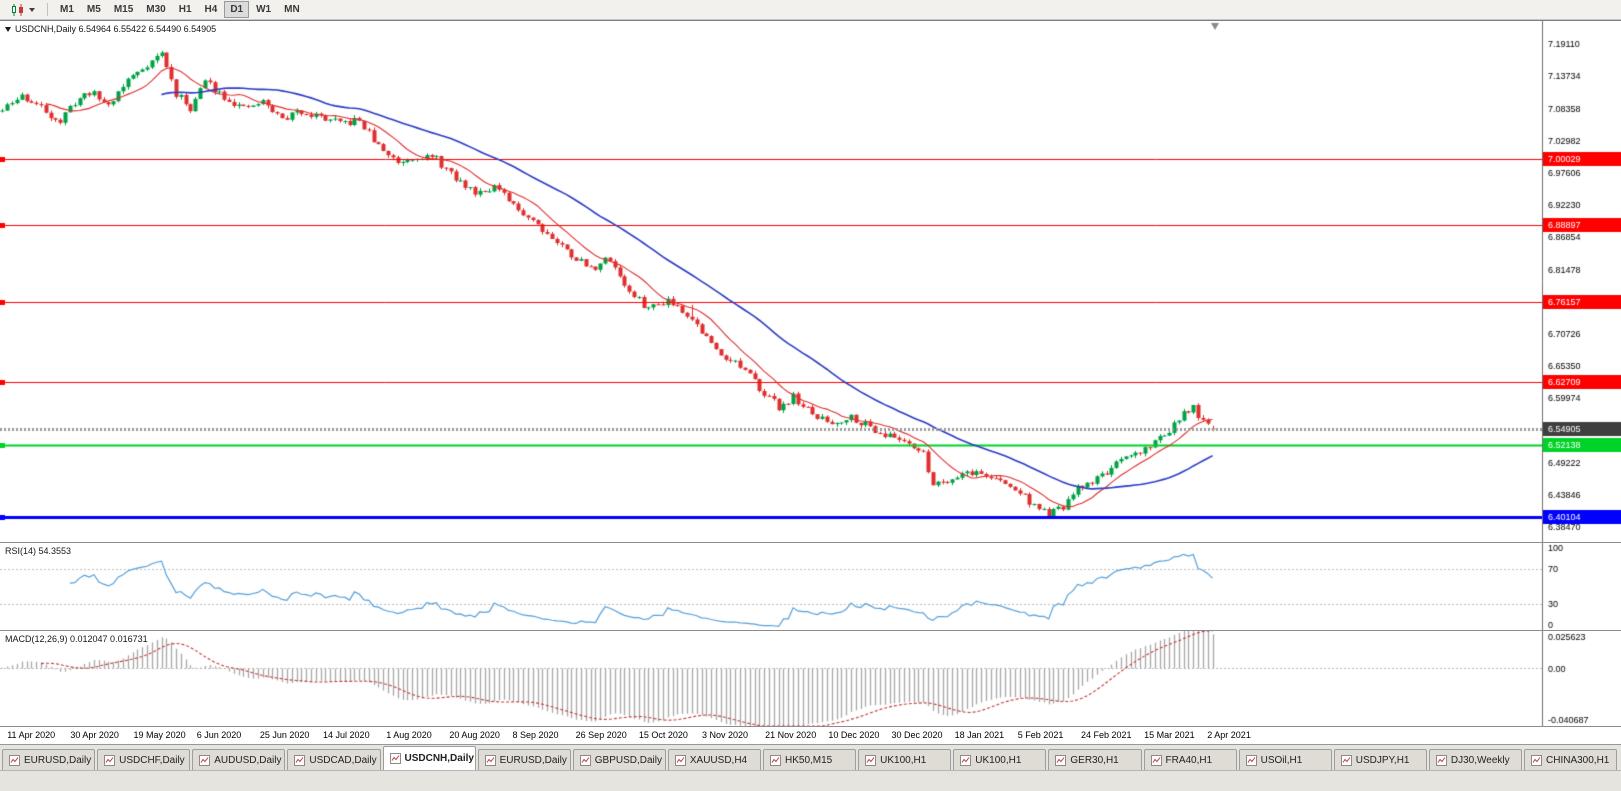 This screenshot has height=791, width=1621. I want to click on time-axis-label: 14 Jul 2020, so click(346, 735).